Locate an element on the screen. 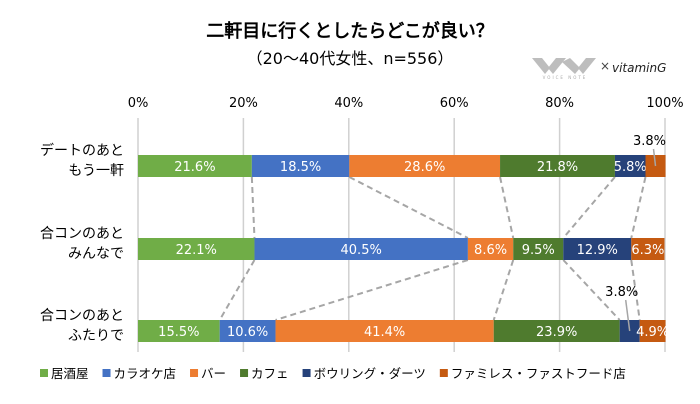 The height and width of the screenshot is (404, 700). data-label: 5.8% is located at coordinates (630, 167).